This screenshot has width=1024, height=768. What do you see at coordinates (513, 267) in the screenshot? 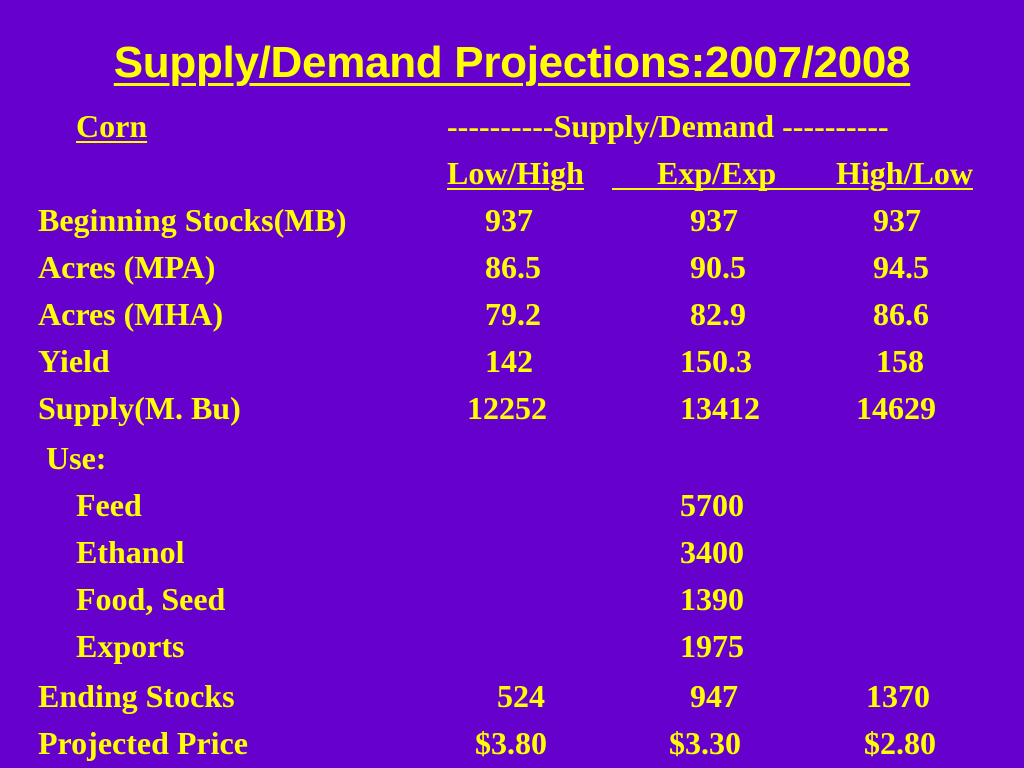
I see `cell-low-high: 86.5` at bounding box center [513, 267].